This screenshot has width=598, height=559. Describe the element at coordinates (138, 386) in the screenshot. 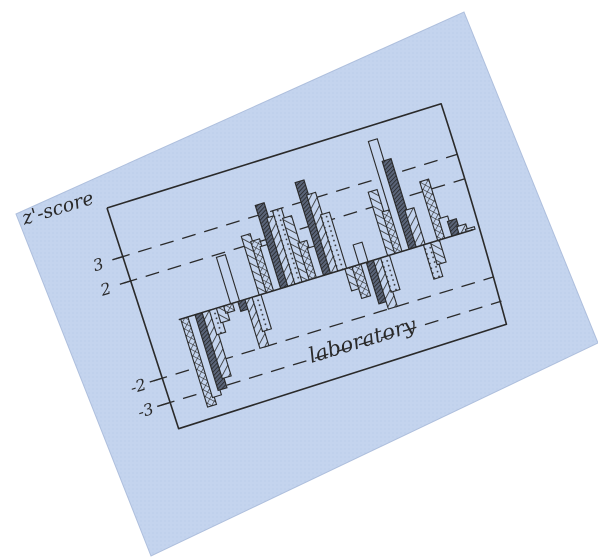

I see `y-tick-label: -2` at that location.